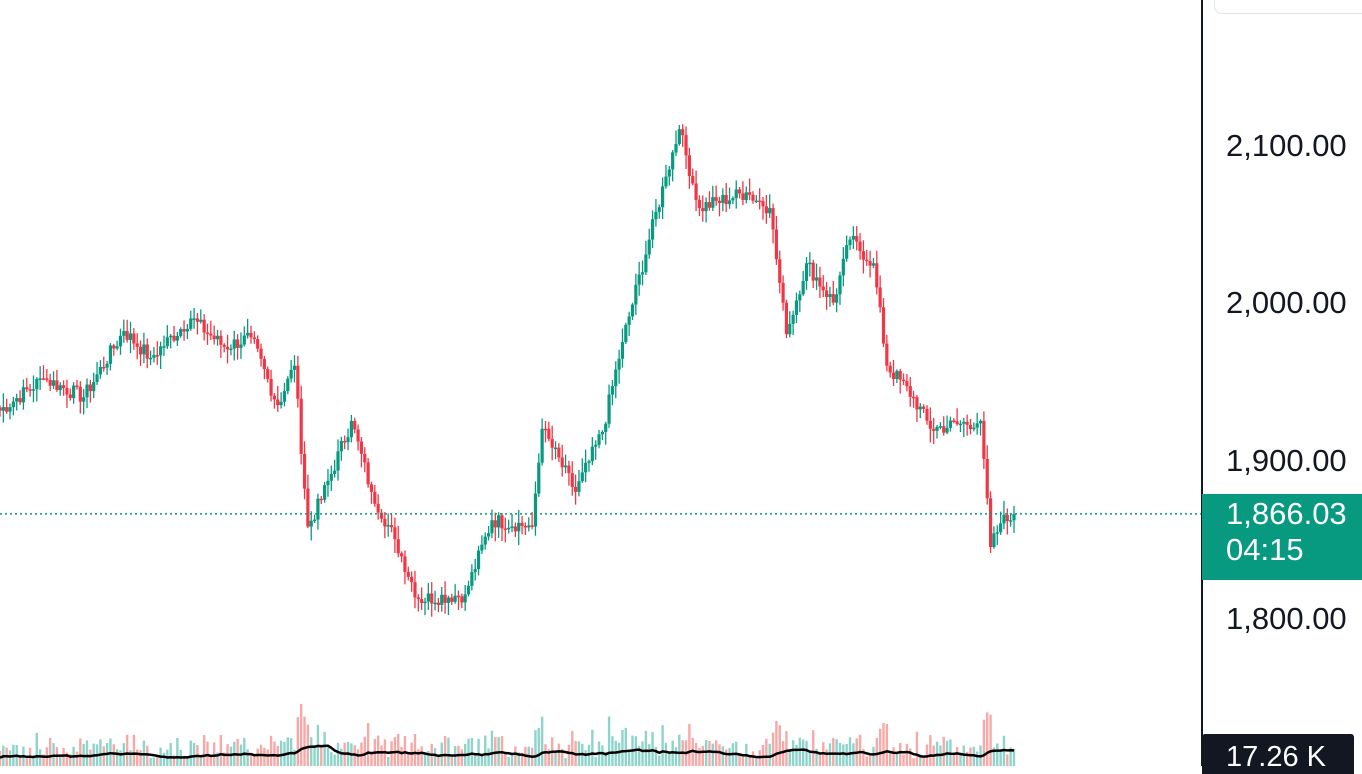 The width and height of the screenshot is (1362, 774). What do you see at coordinates (1286, 460) in the screenshot?
I see `price-tick-1900: 1,900.00` at bounding box center [1286, 460].